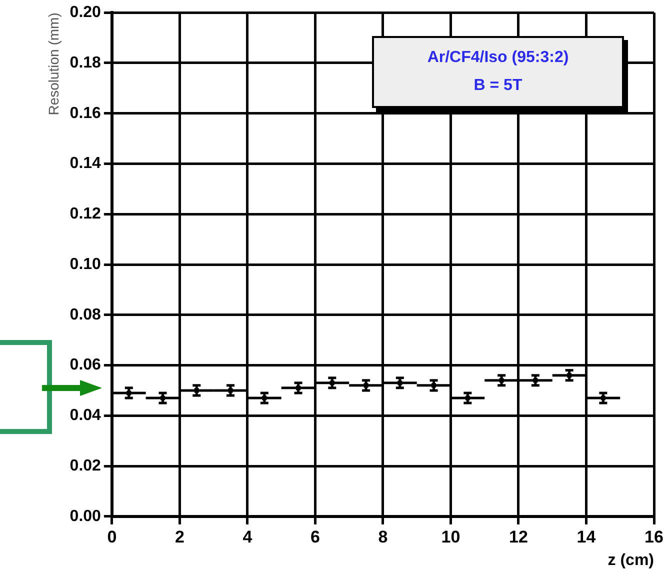 This screenshot has width=668, height=570. Describe the element at coordinates (86, 63) in the screenshot. I see `y-tick-label: 0.18` at that location.